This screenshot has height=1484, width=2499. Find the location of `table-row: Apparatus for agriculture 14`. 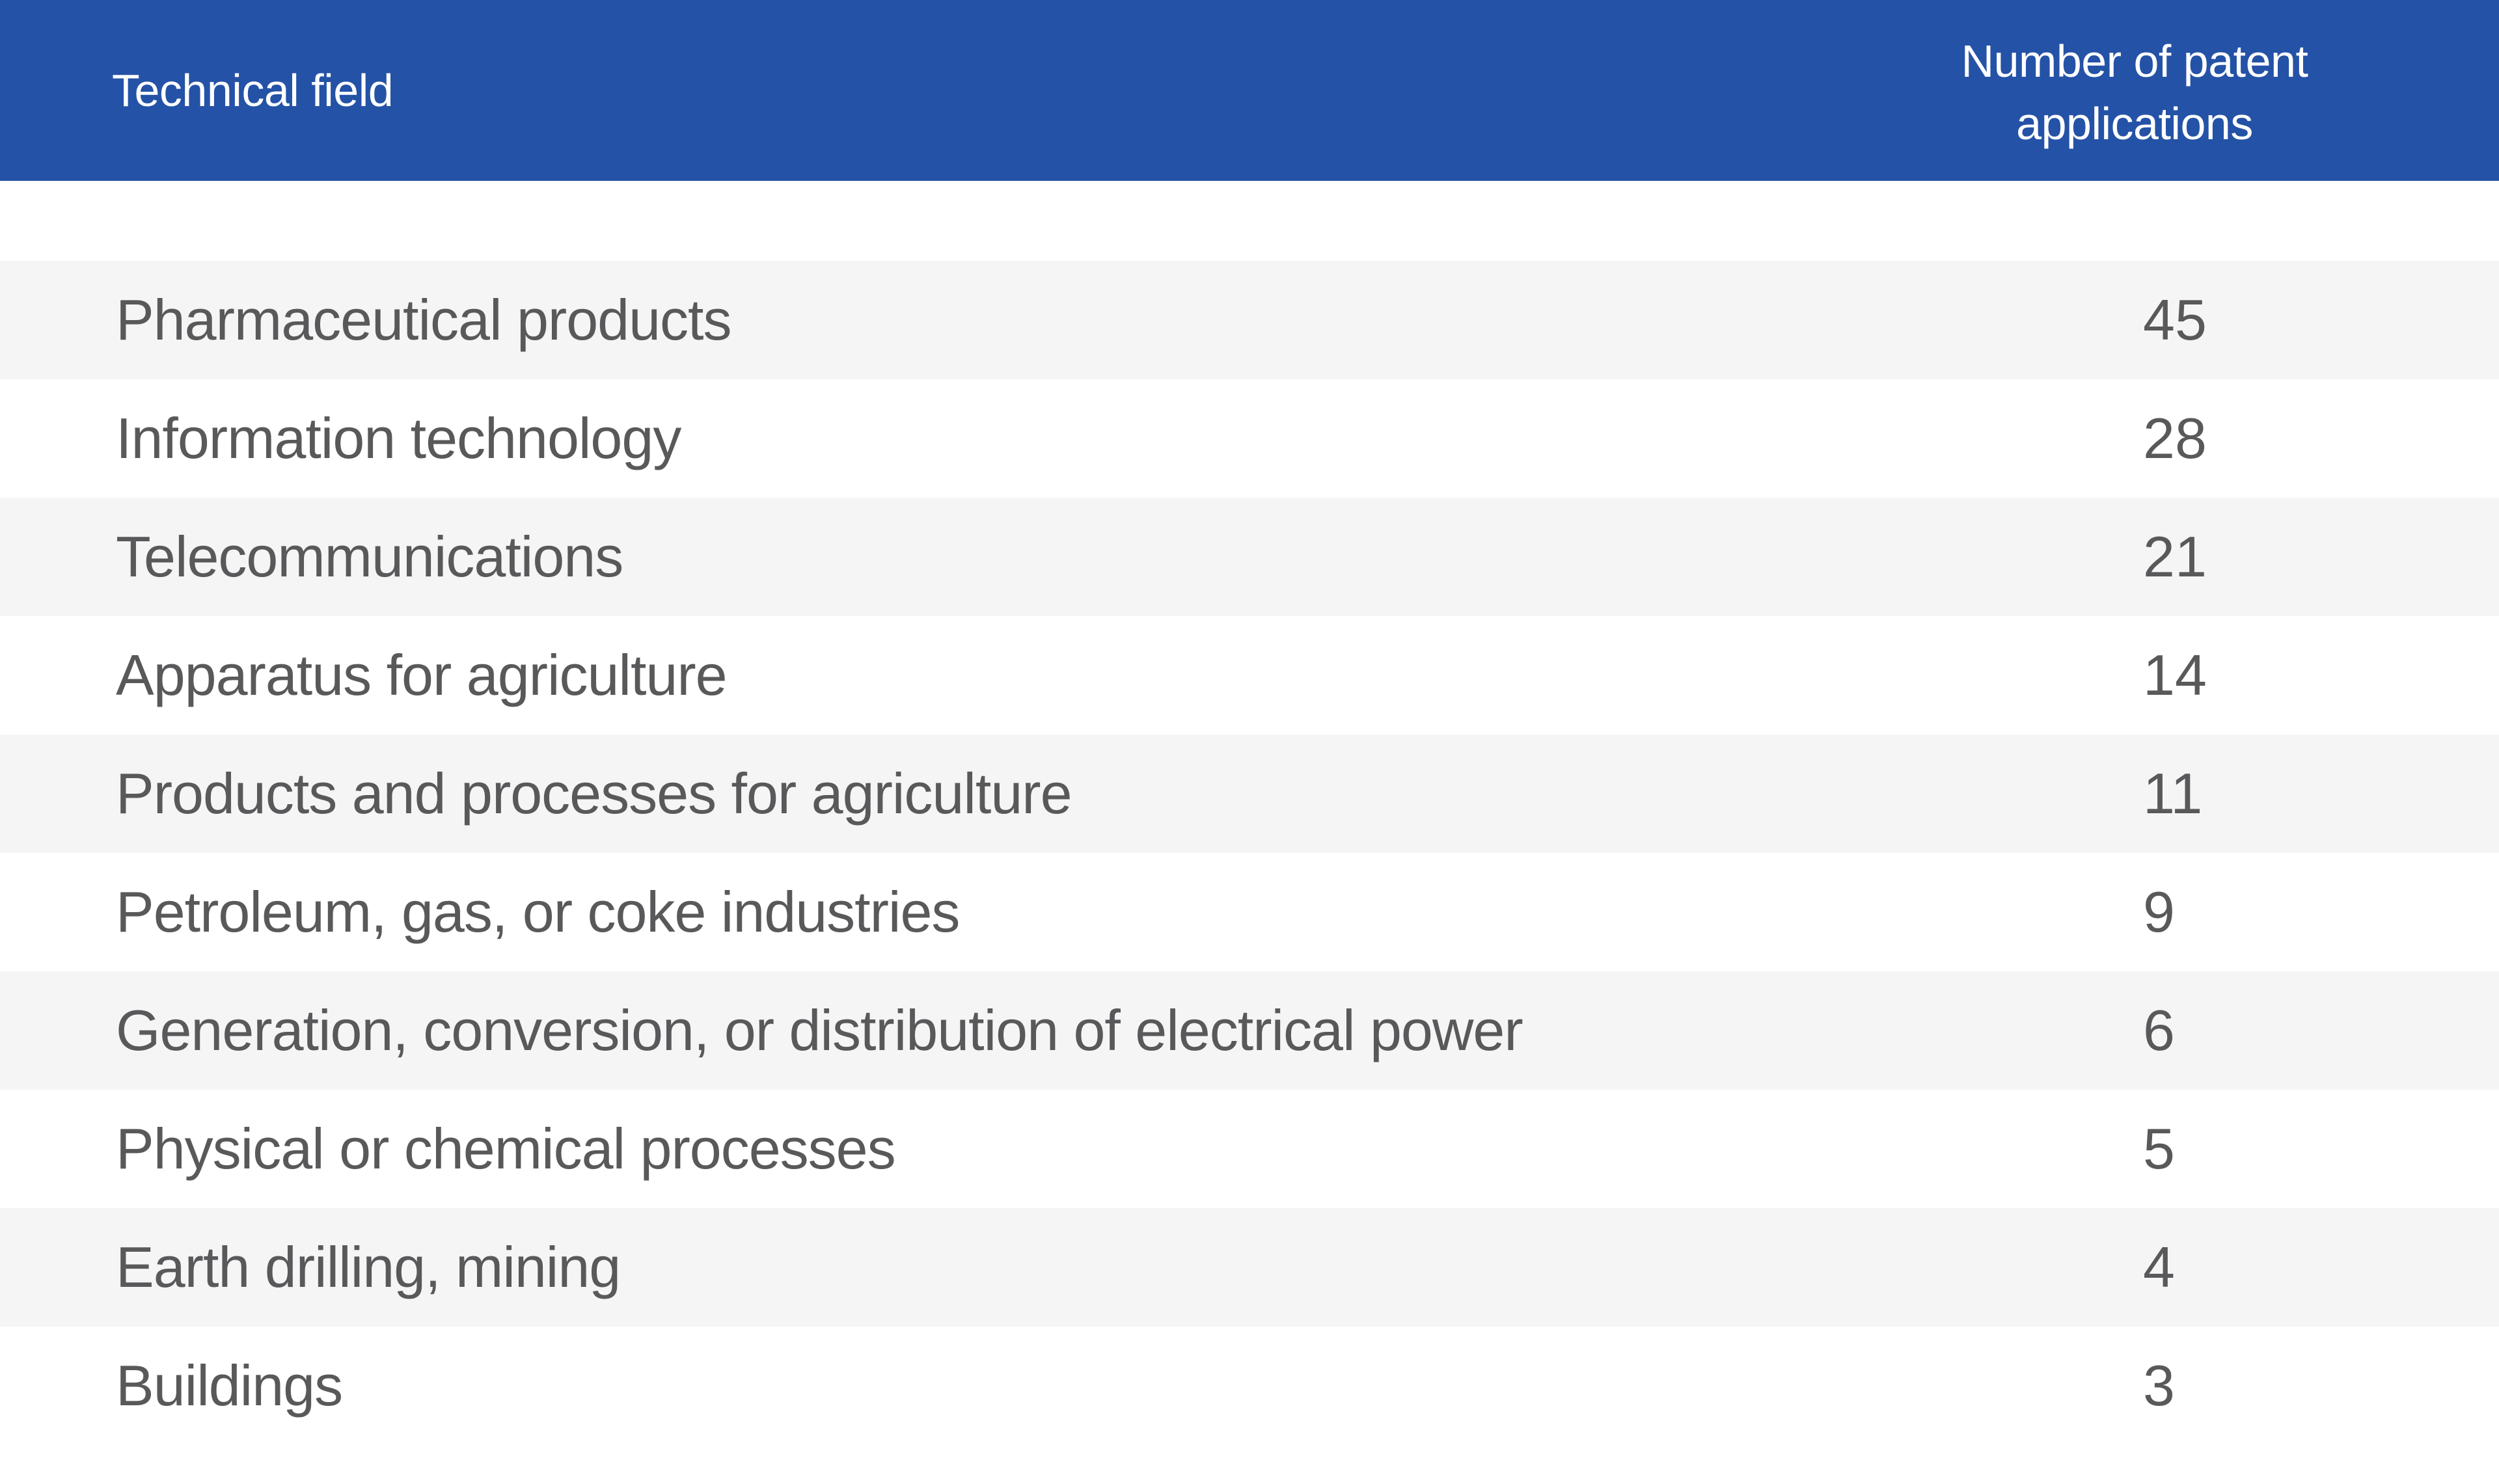

table-row: Apparatus for agriculture 14 is located at coordinates (1249, 675).